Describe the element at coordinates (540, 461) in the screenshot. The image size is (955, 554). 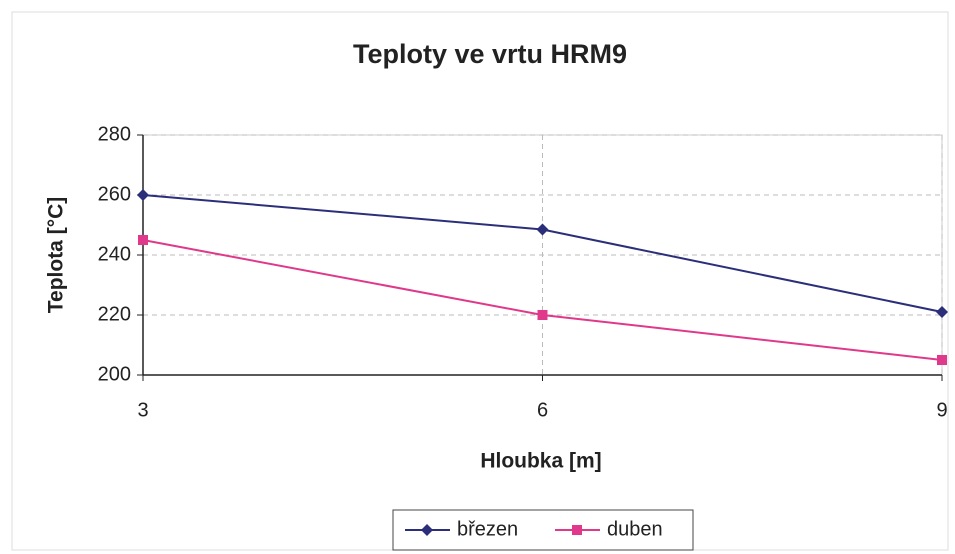
I see `x-axis-label: Hloubka [m]` at that location.